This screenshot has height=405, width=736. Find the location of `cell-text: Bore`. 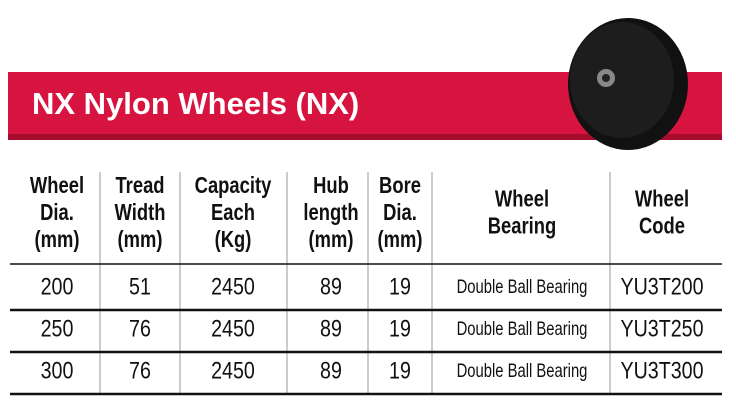

cell-text: Bore is located at coordinates (400, 185).